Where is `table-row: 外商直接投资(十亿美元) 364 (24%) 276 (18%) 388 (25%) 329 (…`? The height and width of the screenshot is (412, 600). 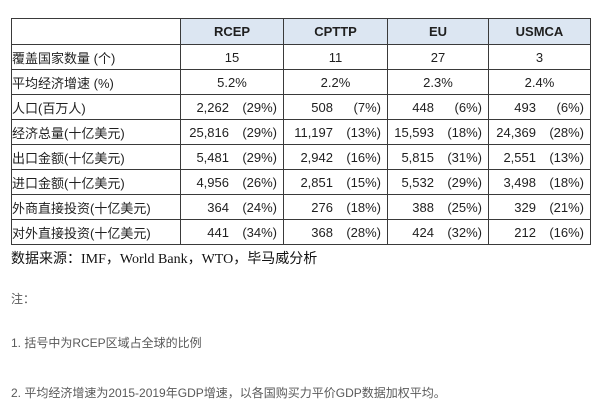 table-row: 外商直接投资(十亿美元) 364 (24%) 276 (18%) 388 (25%) 329 (… is located at coordinates (301, 207).